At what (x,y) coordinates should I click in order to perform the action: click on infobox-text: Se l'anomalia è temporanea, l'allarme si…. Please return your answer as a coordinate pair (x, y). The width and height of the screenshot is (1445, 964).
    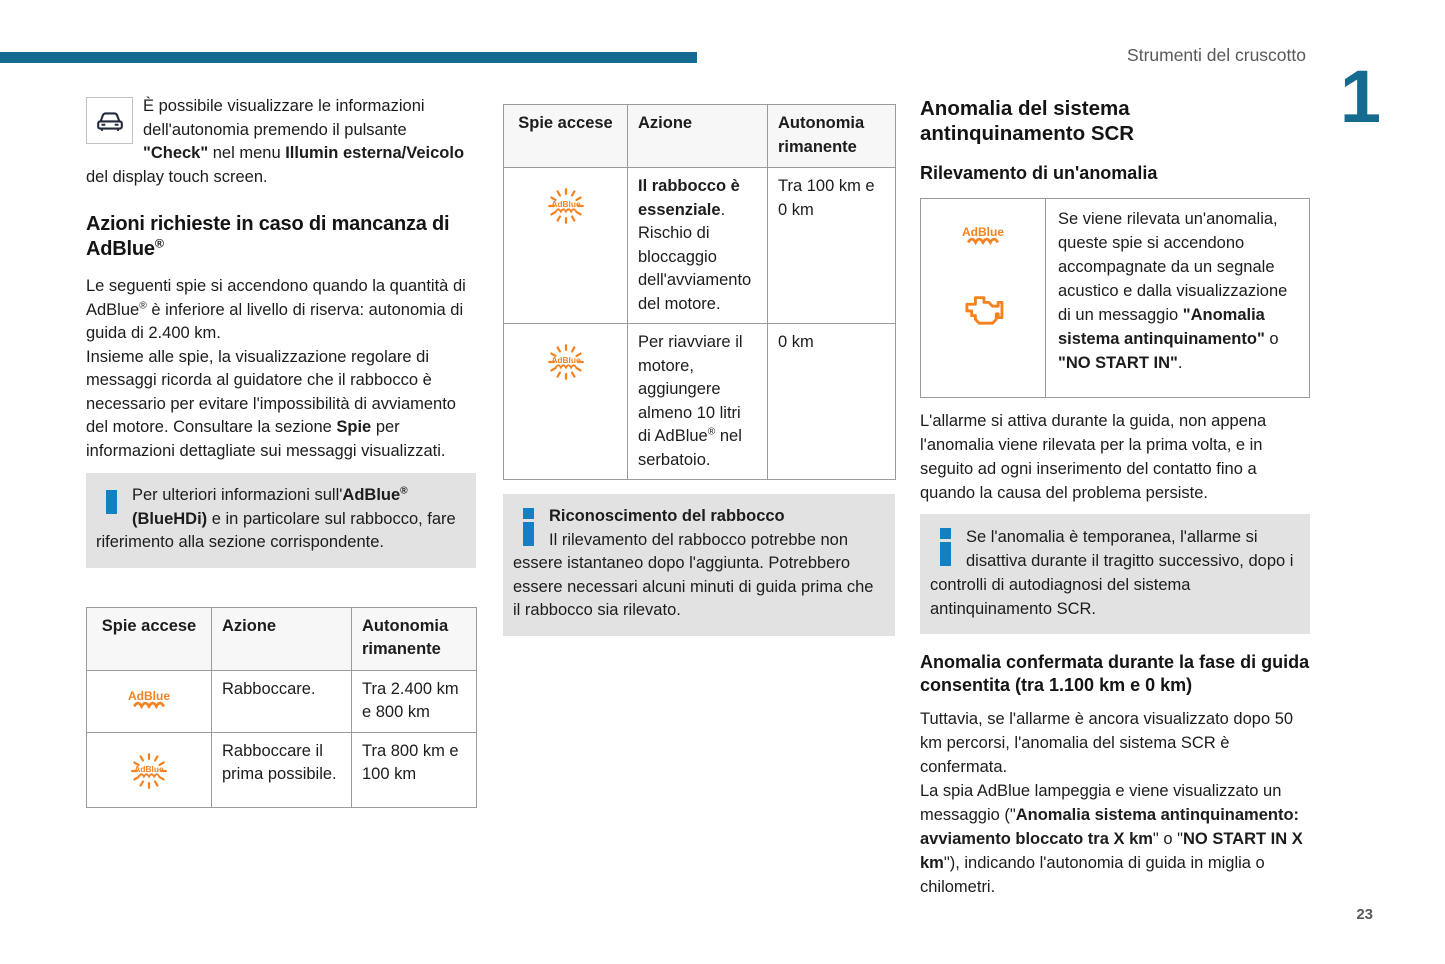
    Looking at the image, I should click on (1112, 573).